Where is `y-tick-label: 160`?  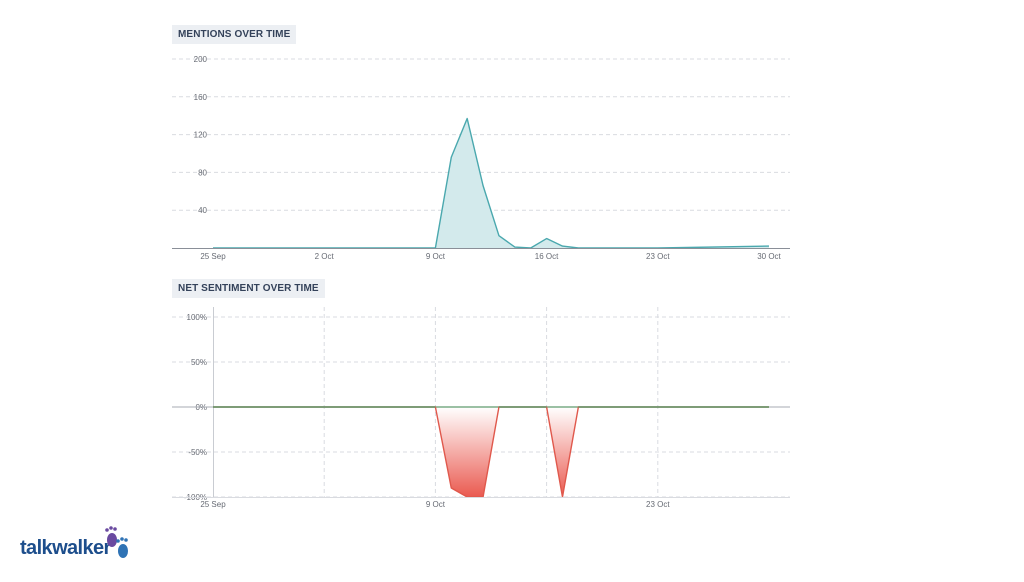
y-tick-label: 160 is located at coordinates (201, 97).